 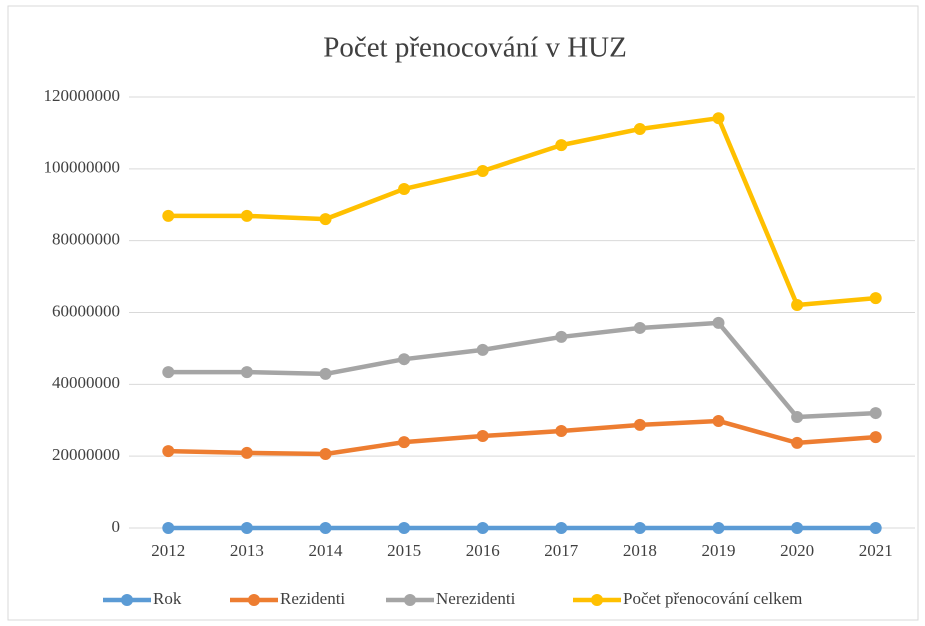 I want to click on x-tick-label: 2016, so click(x=483, y=550).